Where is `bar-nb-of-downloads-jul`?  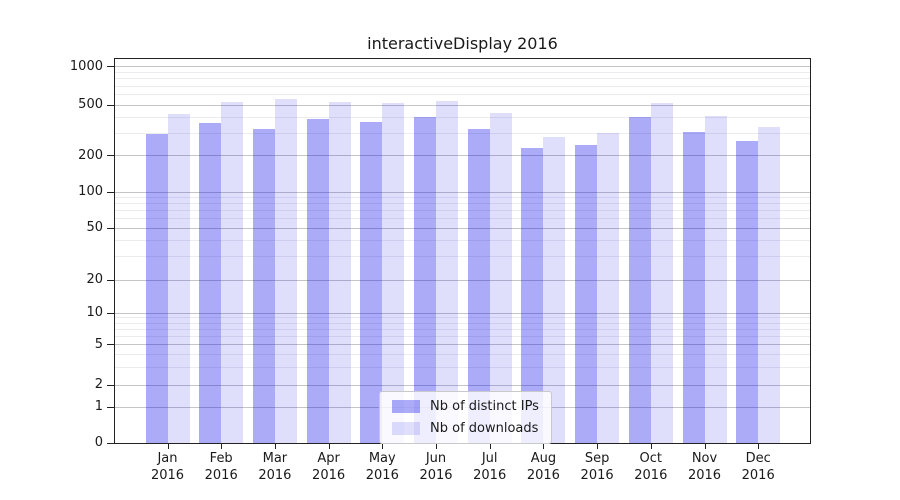 bar-nb-of-downloads-jul is located at coordinates (500, 278).